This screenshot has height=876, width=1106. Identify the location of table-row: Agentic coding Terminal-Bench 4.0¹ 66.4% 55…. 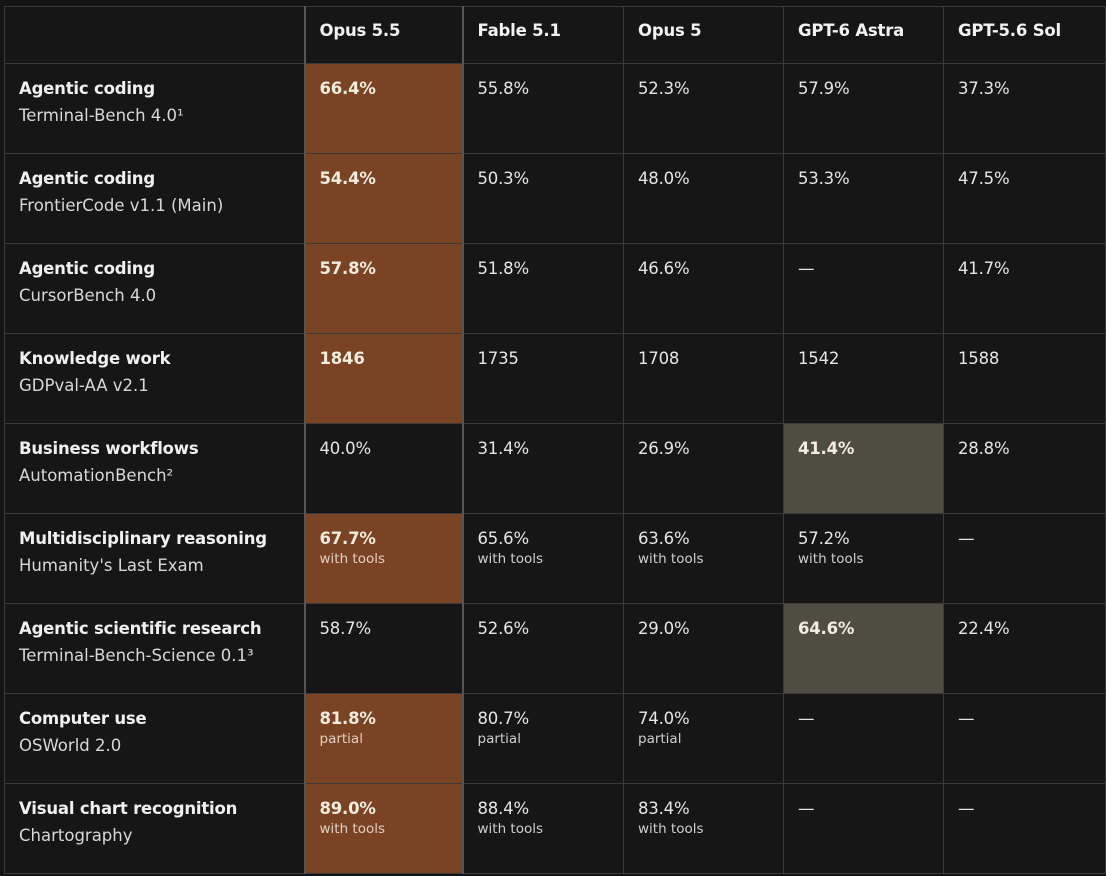
(555, 108).